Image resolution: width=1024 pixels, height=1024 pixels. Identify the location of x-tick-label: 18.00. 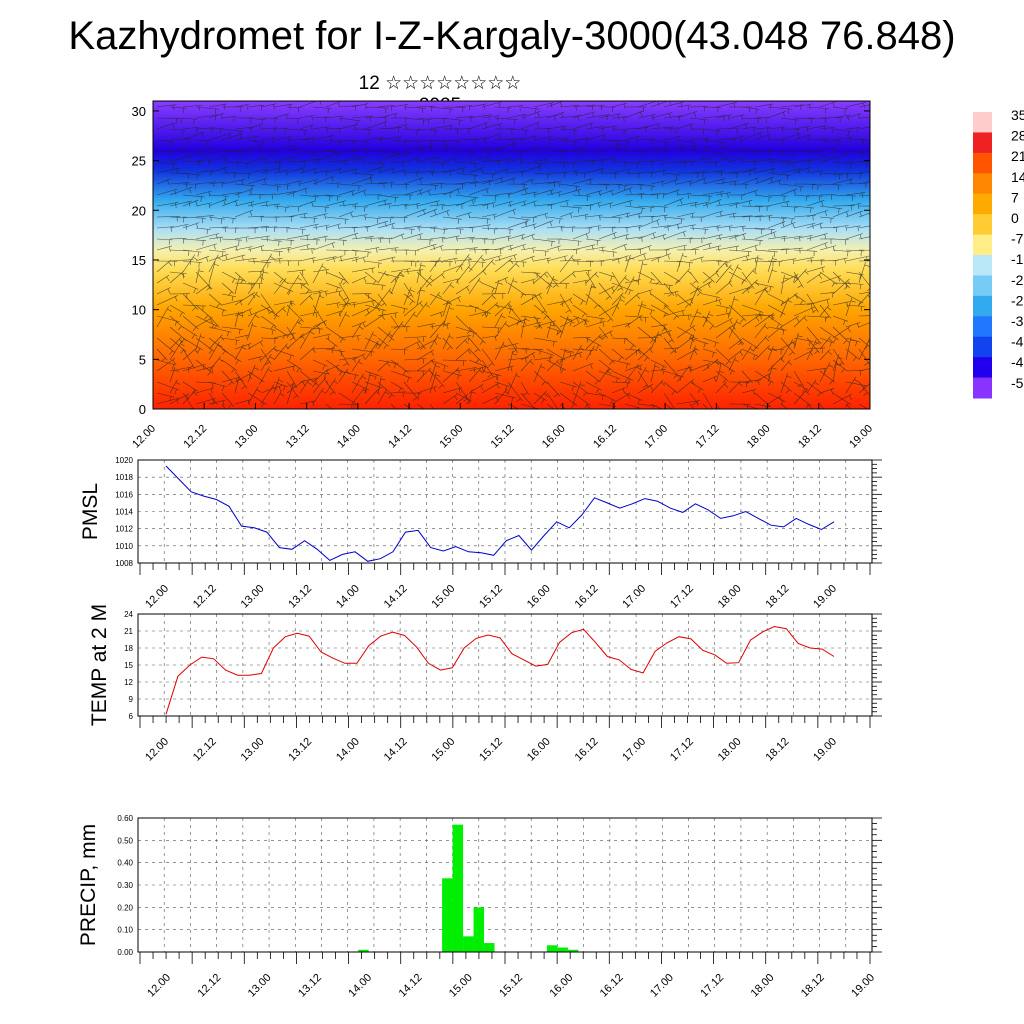
(763, 986).